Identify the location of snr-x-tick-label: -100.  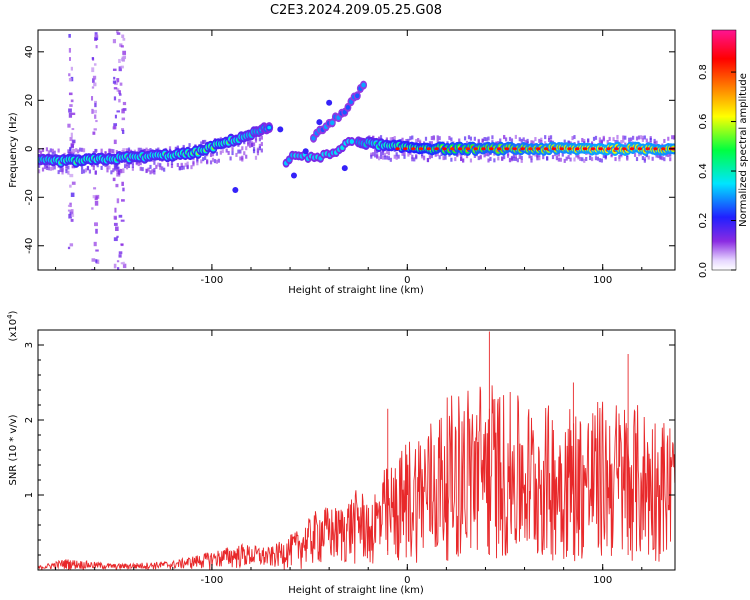
(212, 580).